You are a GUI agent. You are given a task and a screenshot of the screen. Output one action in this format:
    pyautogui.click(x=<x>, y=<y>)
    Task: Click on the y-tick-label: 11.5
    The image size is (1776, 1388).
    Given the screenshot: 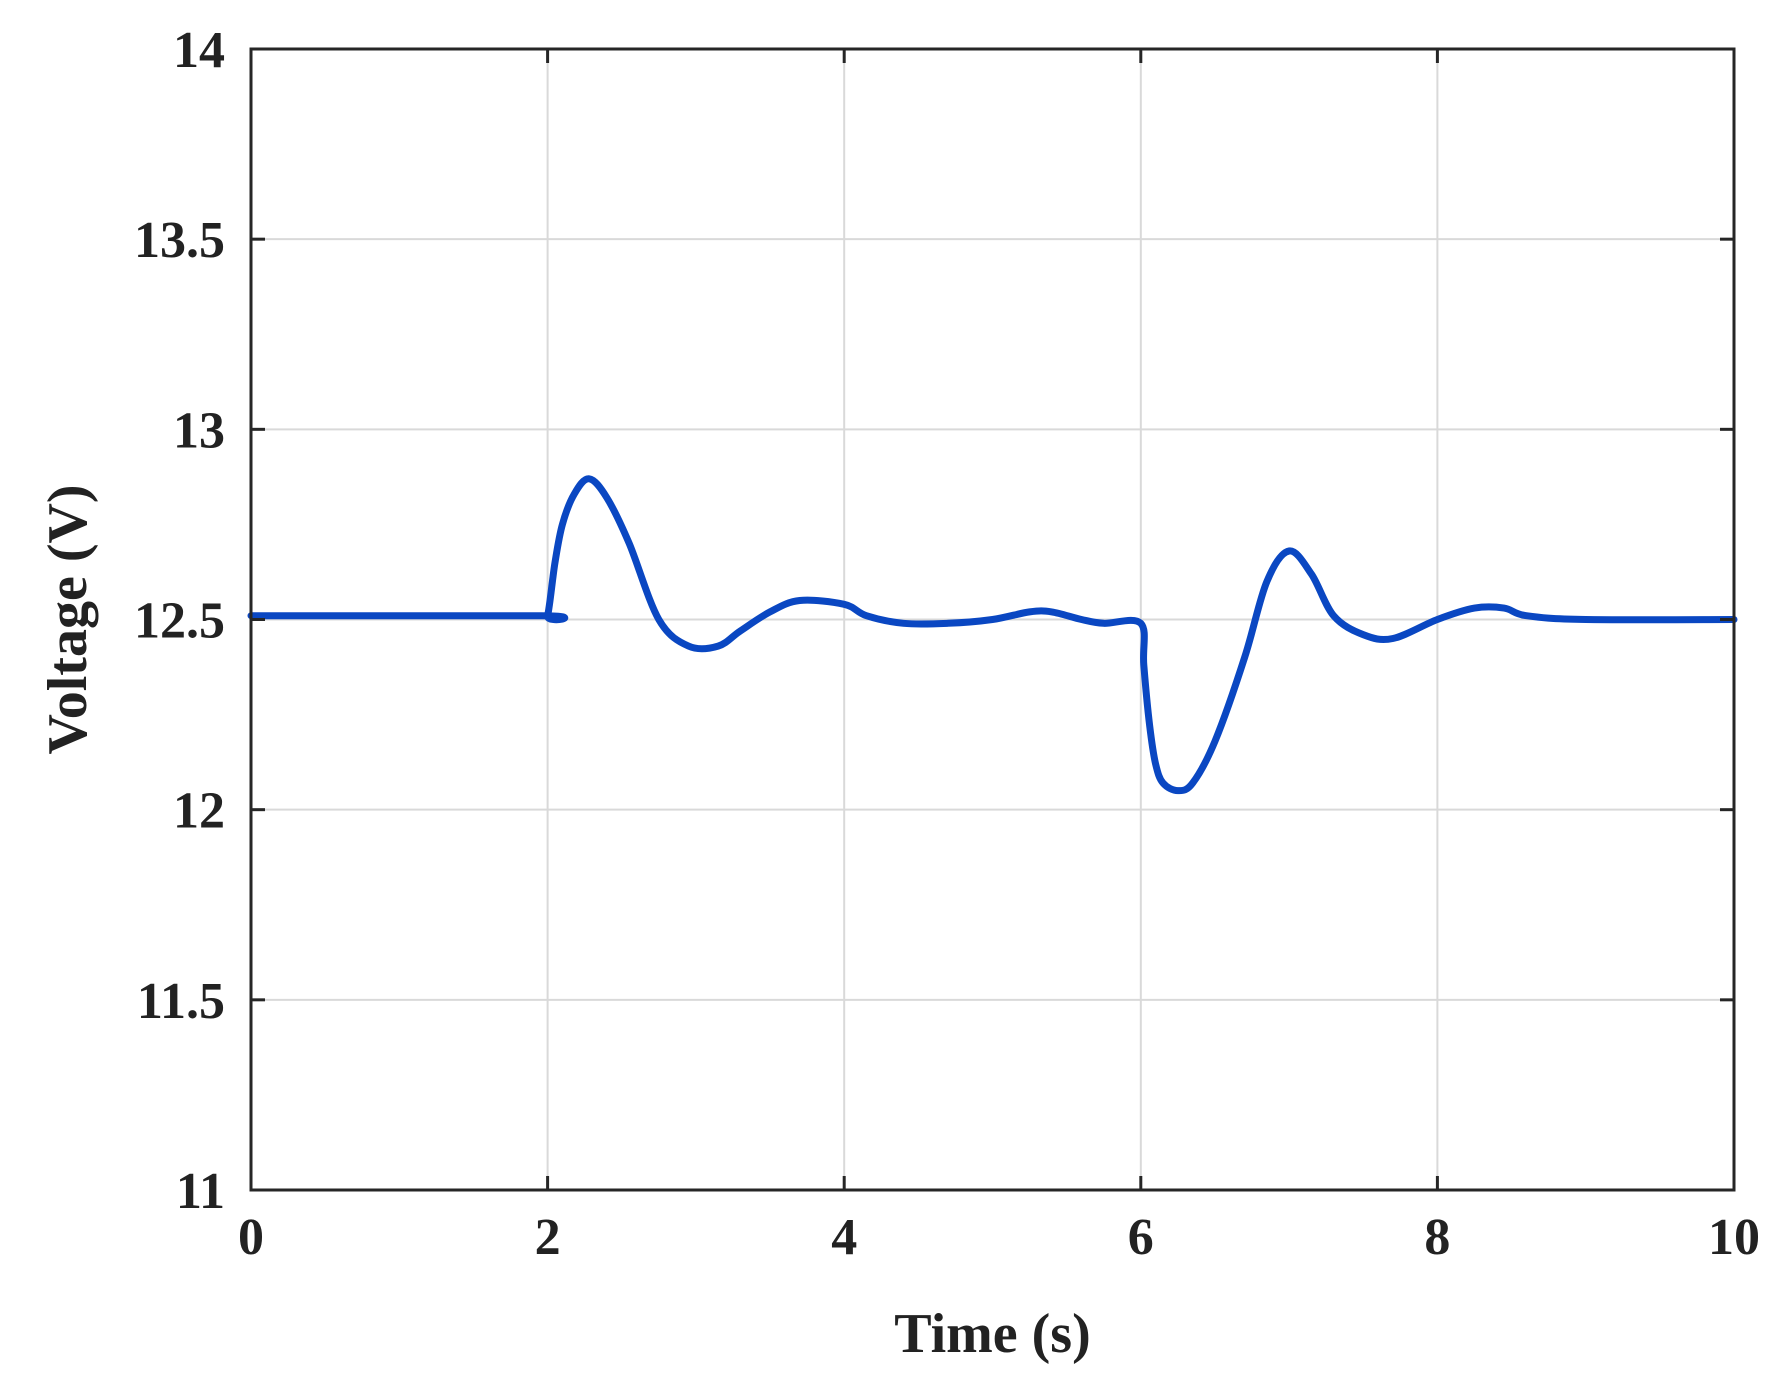 What is the action you would take?
    pyautogui.click(x=181, y=1001)
    